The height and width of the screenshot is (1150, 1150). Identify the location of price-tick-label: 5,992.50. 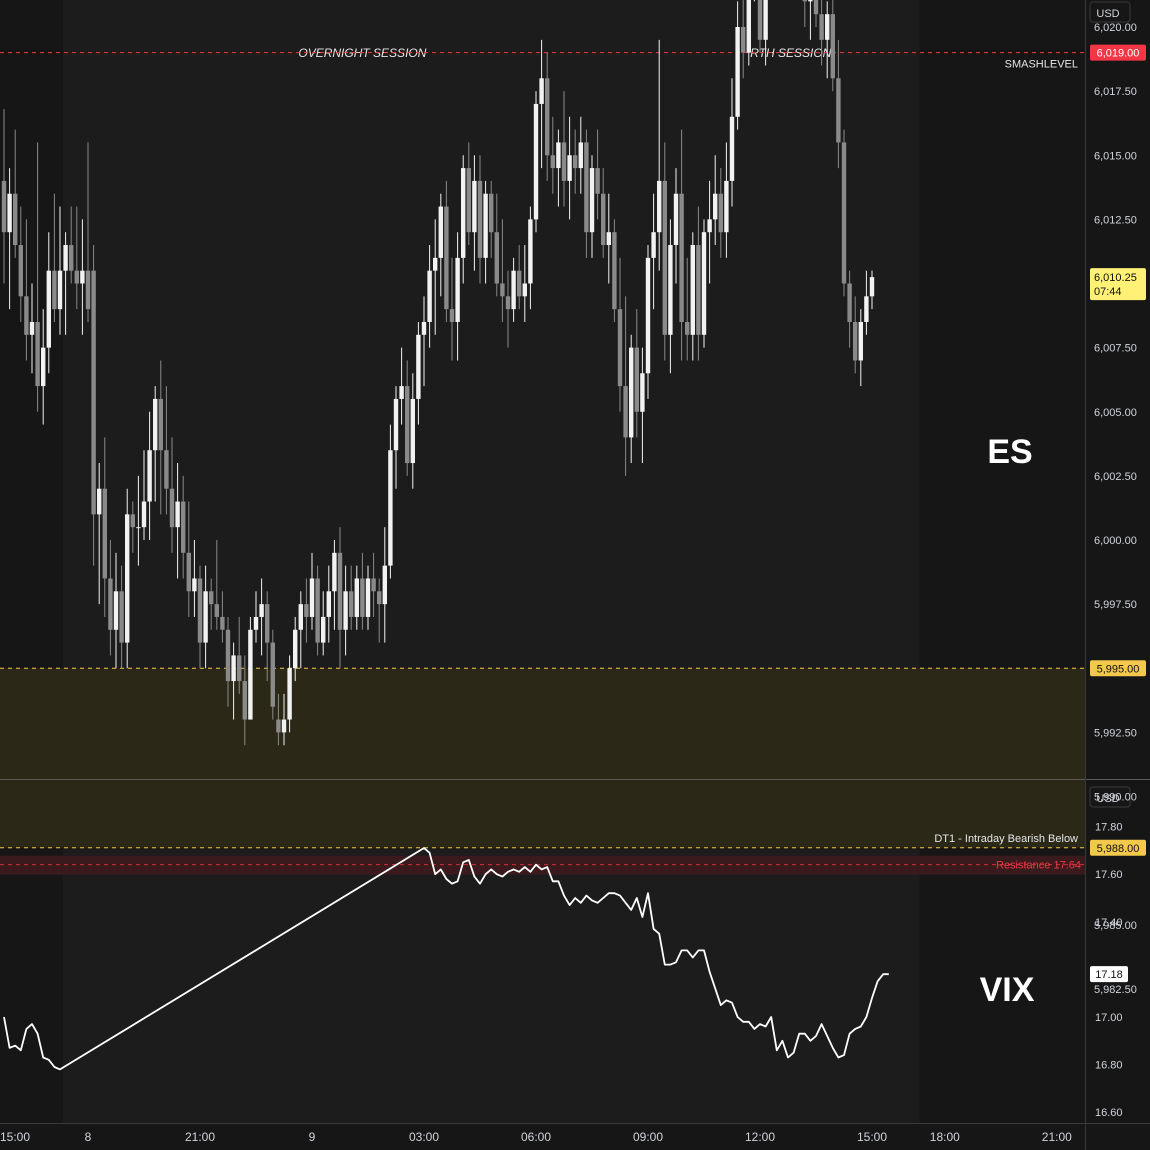
(1115, 733).